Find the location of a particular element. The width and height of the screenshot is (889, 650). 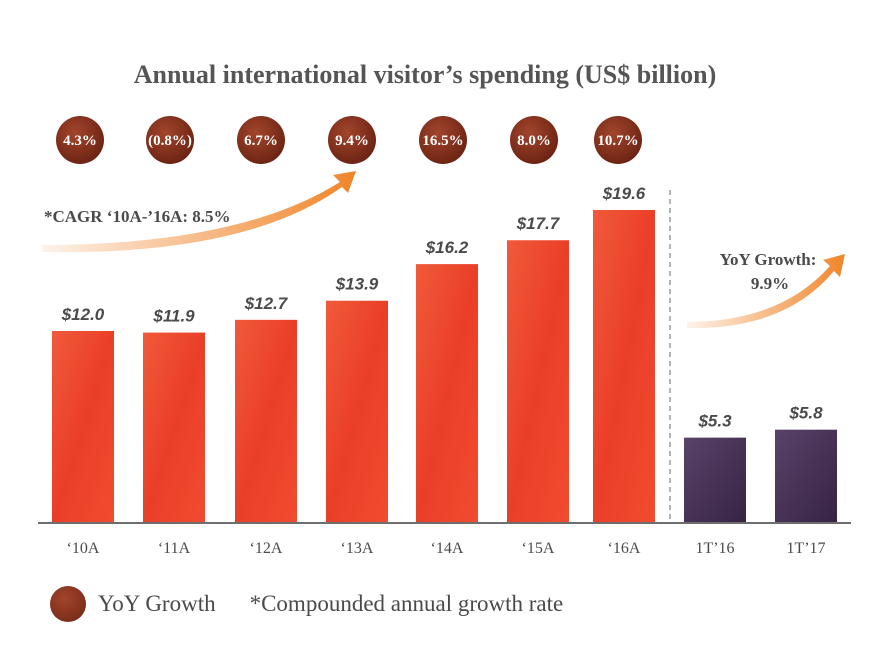

legend-note: *Compounded annual growth rate is located at coordinates (406, 603).